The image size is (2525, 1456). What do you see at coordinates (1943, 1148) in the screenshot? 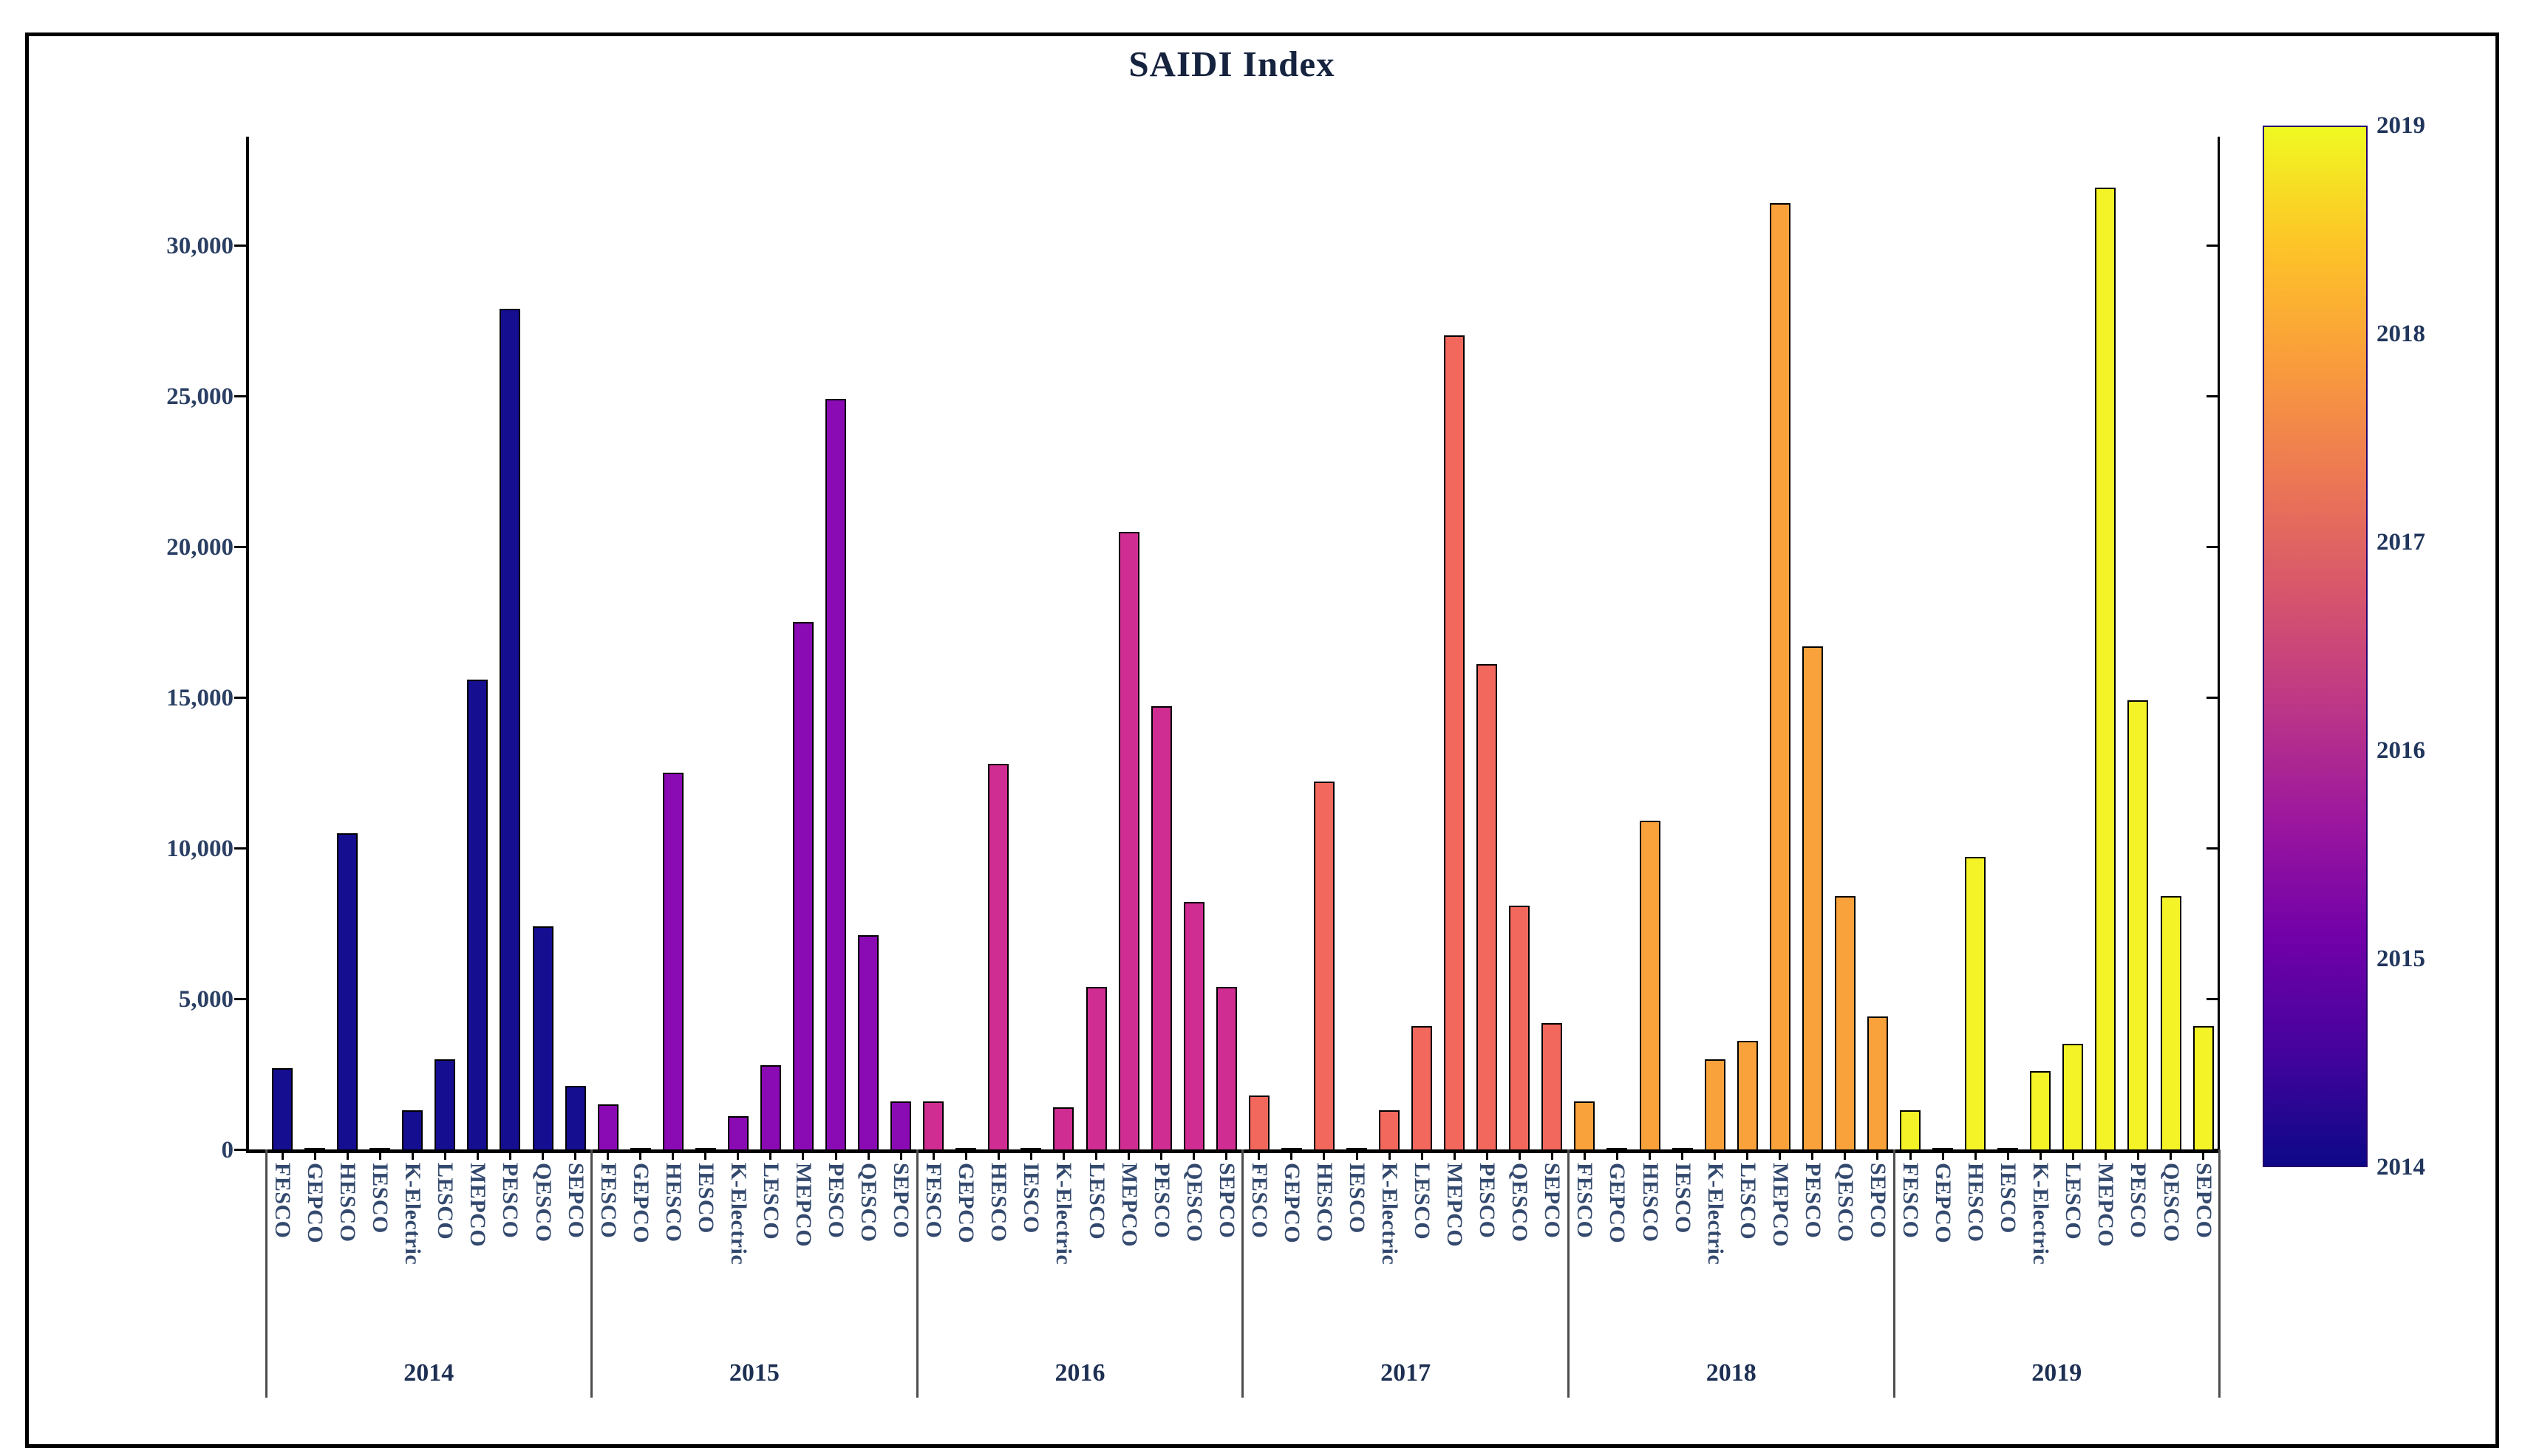
I see `bar-2019-GEPCO` at bounding box center [1943, 1148].